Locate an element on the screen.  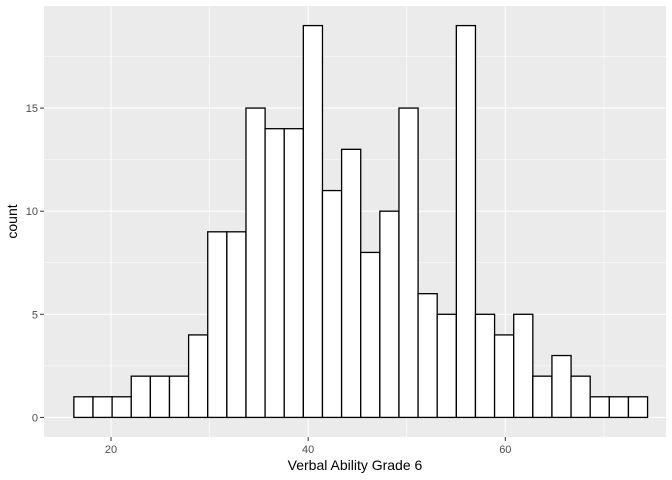
x-tick-label: 40 is located at coordinates (308, 450).